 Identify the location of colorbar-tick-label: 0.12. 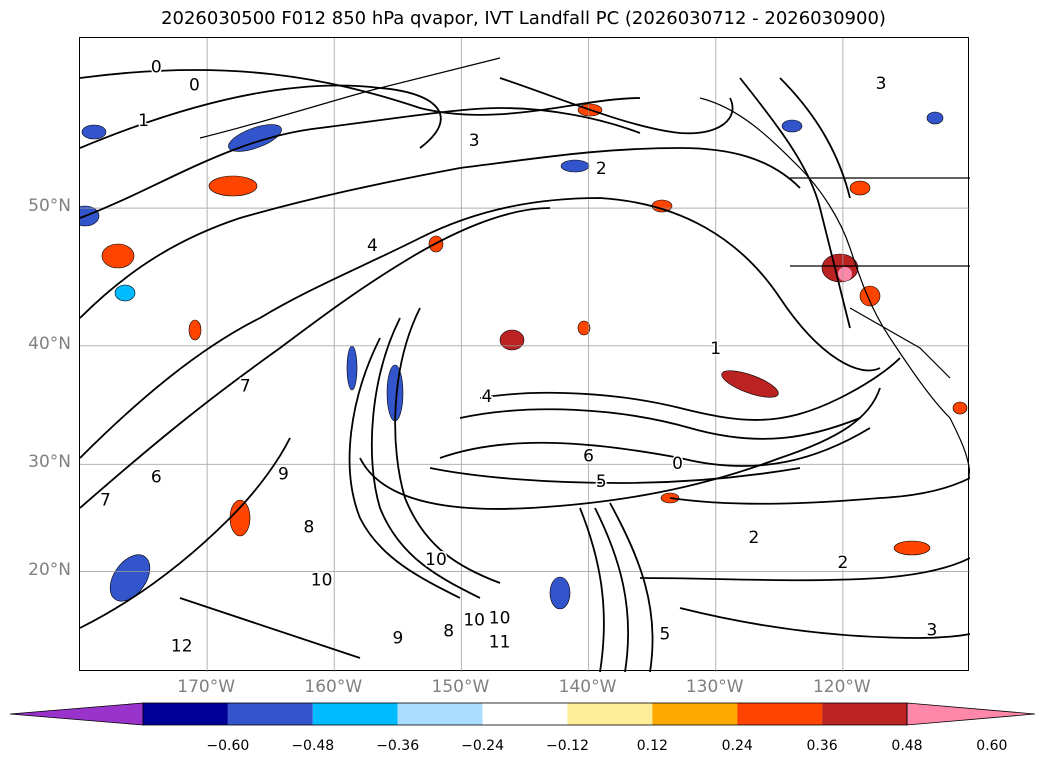
(652, 746).